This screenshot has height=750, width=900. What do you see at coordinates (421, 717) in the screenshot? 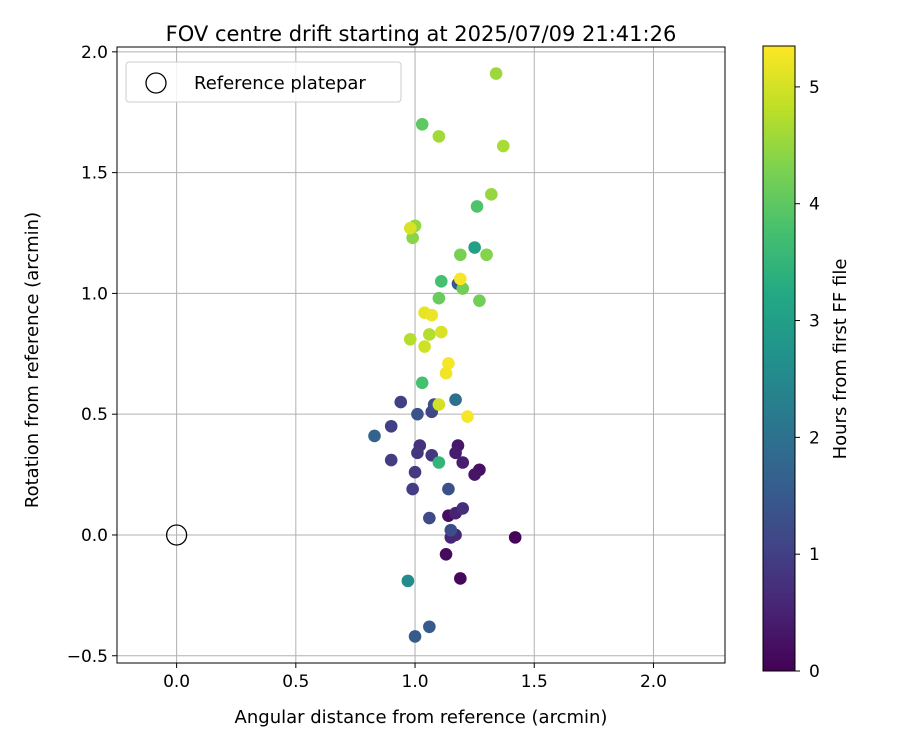
I see `x-axis-label: Angular distance from reference (arcmin)` at bounding box center [421, 717].